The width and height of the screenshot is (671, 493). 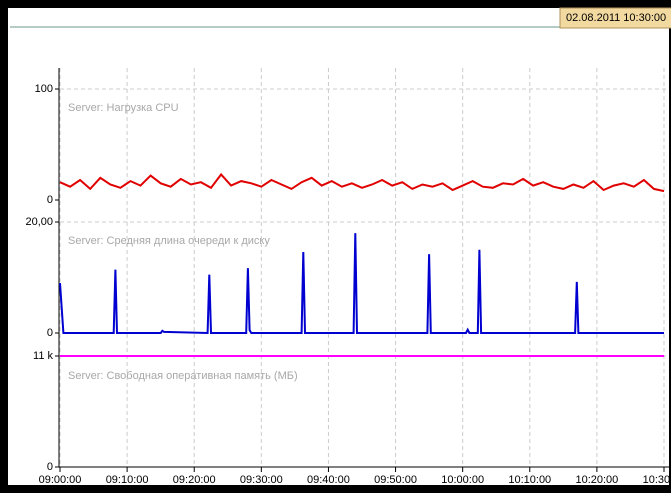 I want to click on series-line, so click(x=362, y=182).